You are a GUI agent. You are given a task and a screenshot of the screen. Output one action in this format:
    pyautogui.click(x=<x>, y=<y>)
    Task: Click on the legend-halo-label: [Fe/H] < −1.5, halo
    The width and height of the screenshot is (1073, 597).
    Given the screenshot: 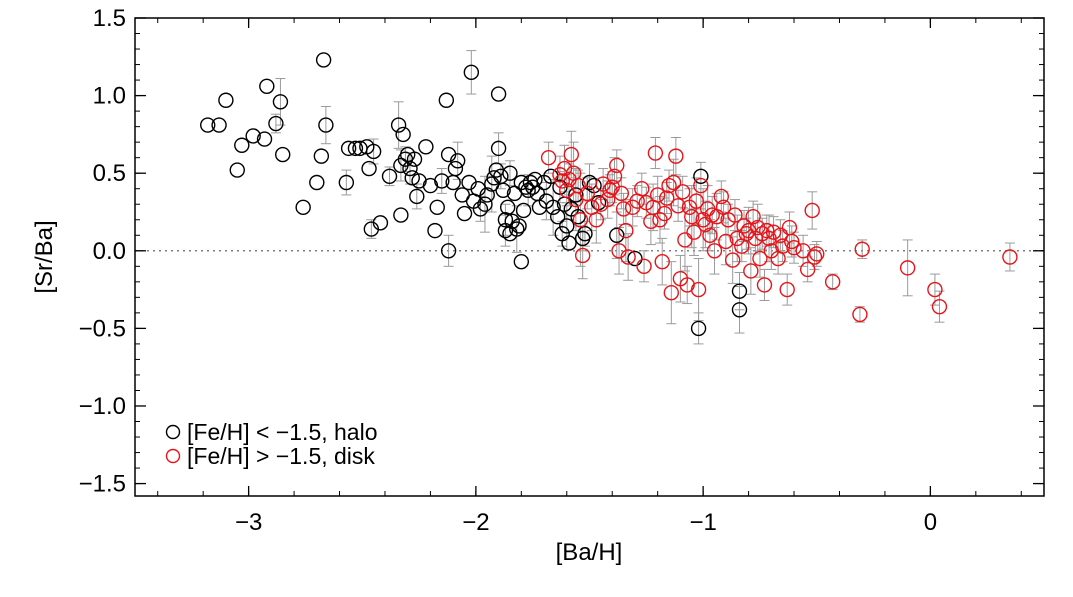 What is the action you would take?
    pyautogui.click(x=282, y=432)
    